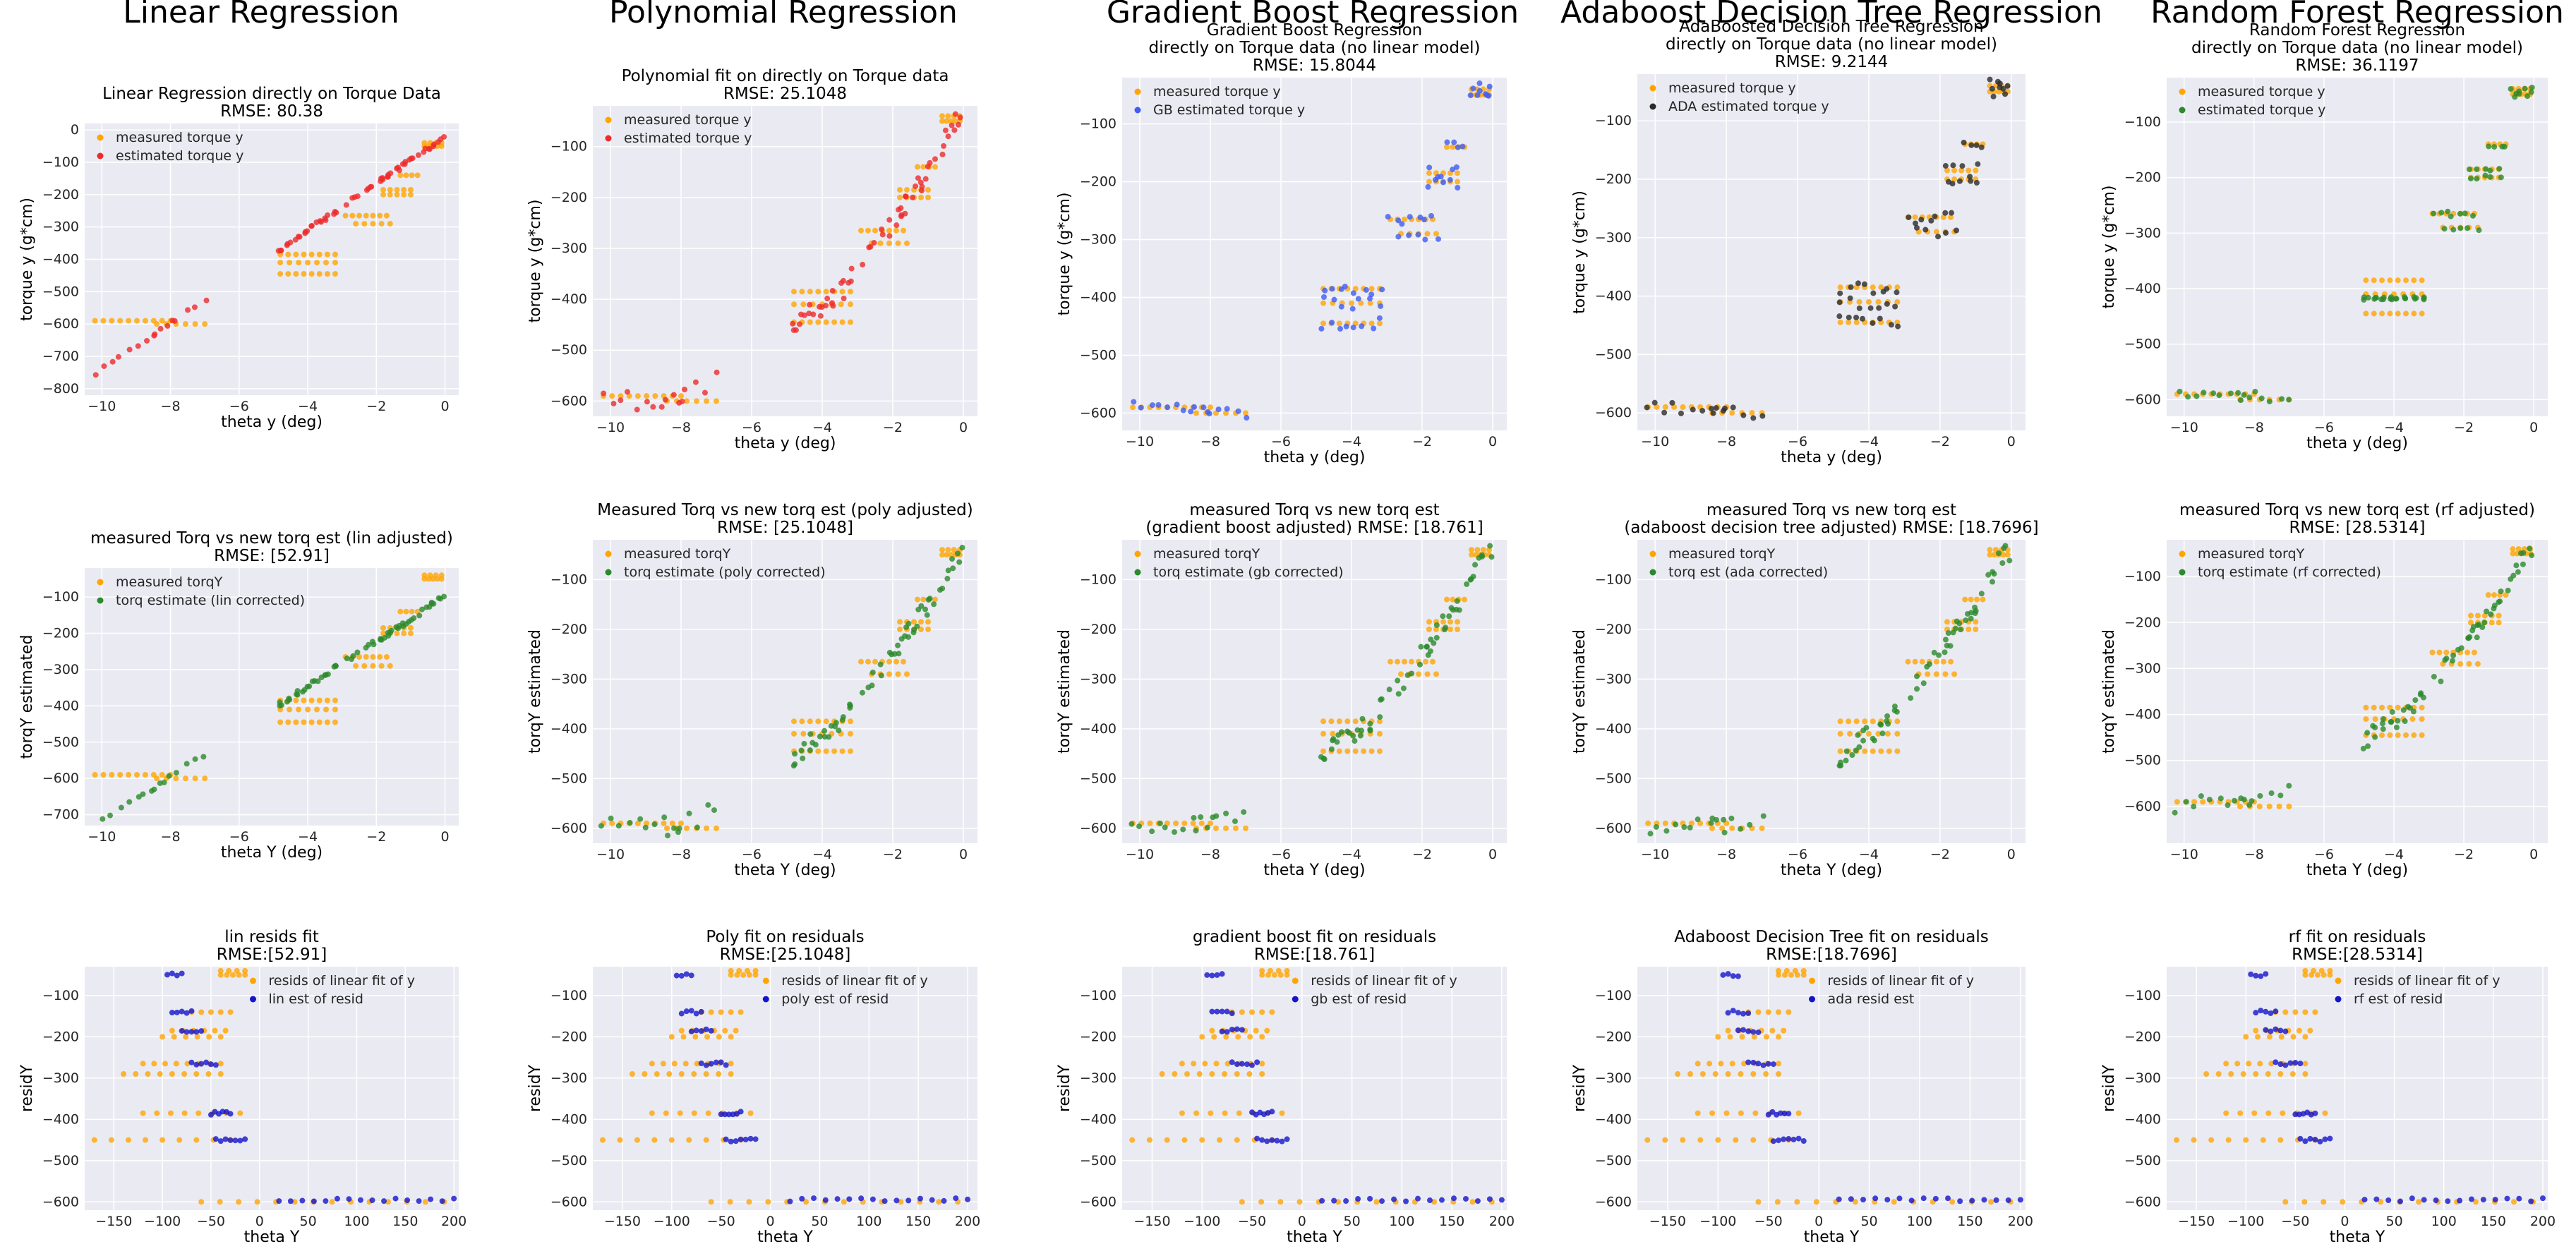  What do you see at coordinates (2357, 870) in the screenshot?
I see `x-axis-label: theta Y (deg)` at bounding box center [2357, 870].